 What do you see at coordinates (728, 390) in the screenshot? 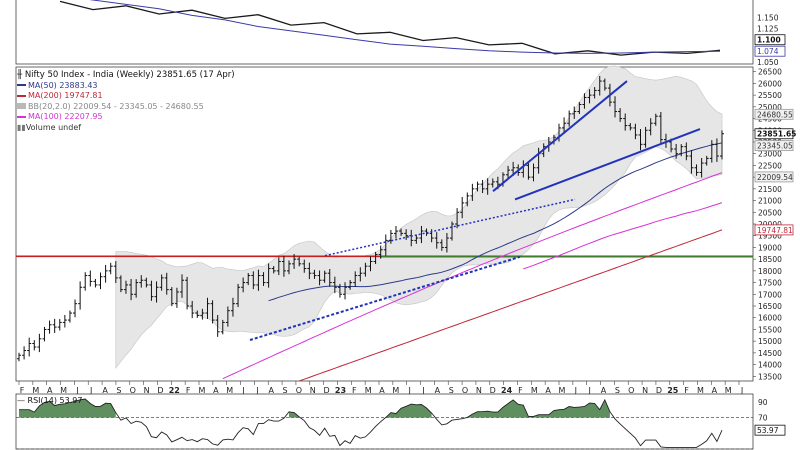
I see `x-label-51: M` at bounding box center [728, 390].